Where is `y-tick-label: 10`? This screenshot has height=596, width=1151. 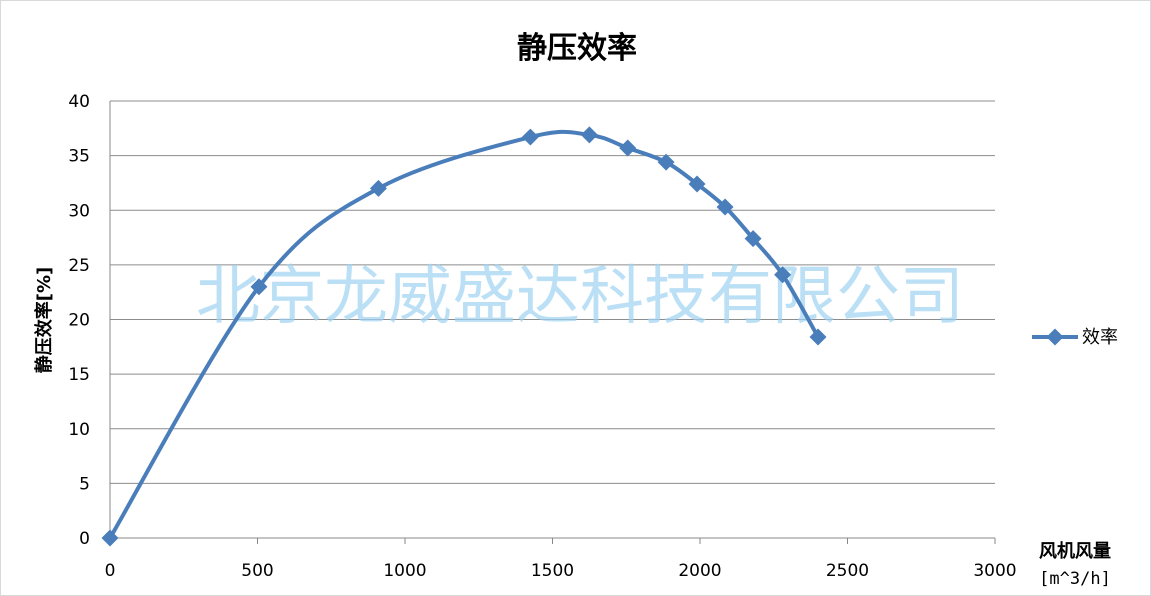 y-tick-label: 10 is located at coordinates (79, 430).